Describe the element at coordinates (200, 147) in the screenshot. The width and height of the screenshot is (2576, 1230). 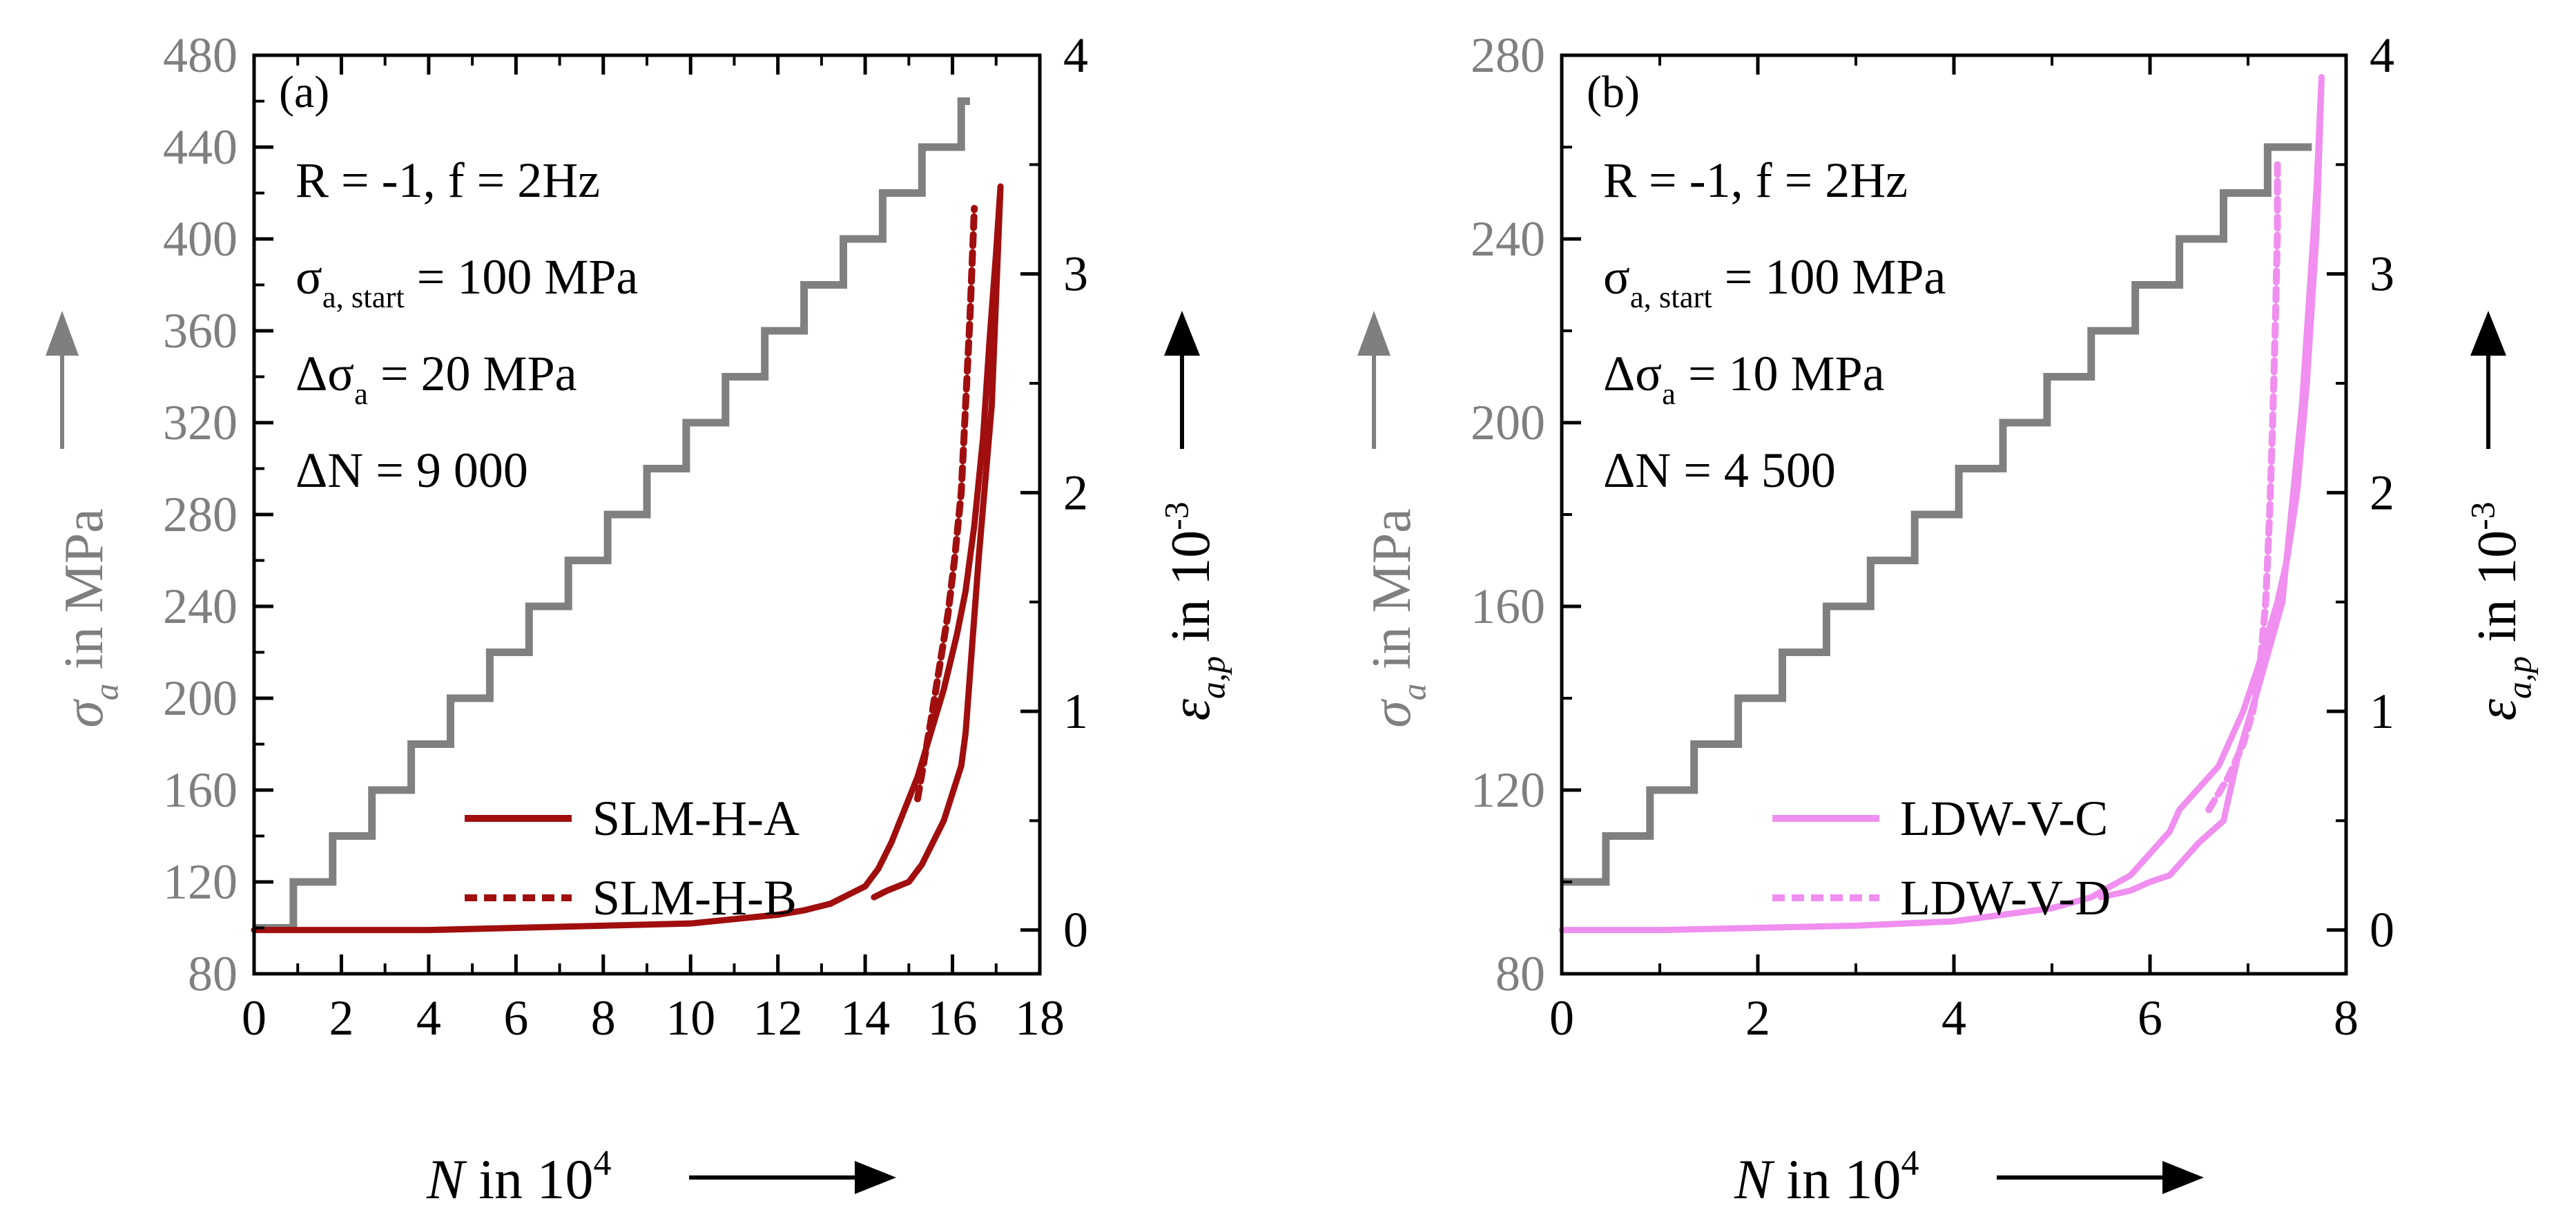
I see `y-left-tick-label: 440` at that location.